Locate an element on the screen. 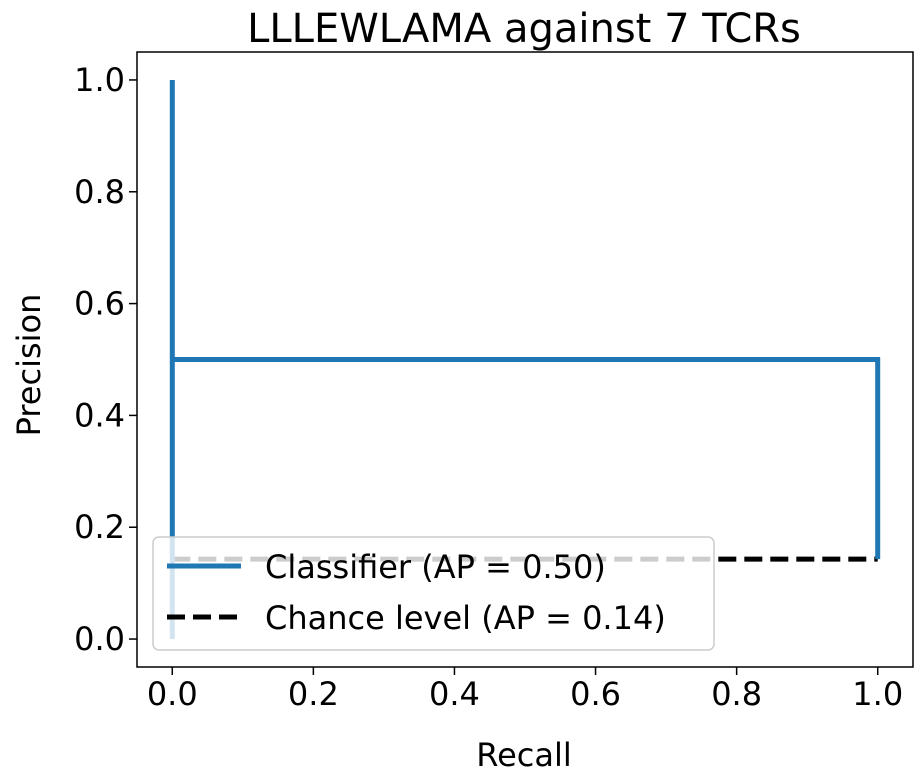  legend-box is located at coordinates (433, 593).